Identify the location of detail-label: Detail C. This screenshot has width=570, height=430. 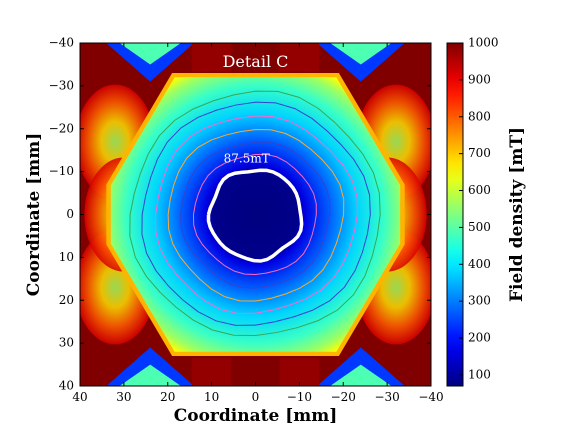
(256, 61).